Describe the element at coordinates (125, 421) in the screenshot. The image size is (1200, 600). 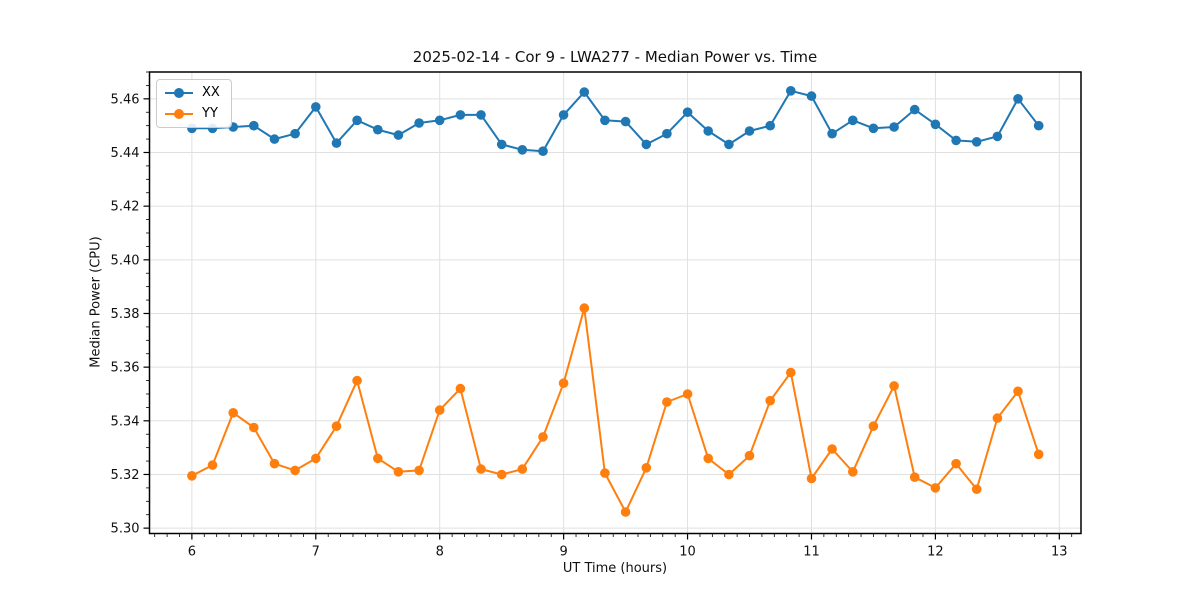
I see `y-tick-label: 5.34` at that location.